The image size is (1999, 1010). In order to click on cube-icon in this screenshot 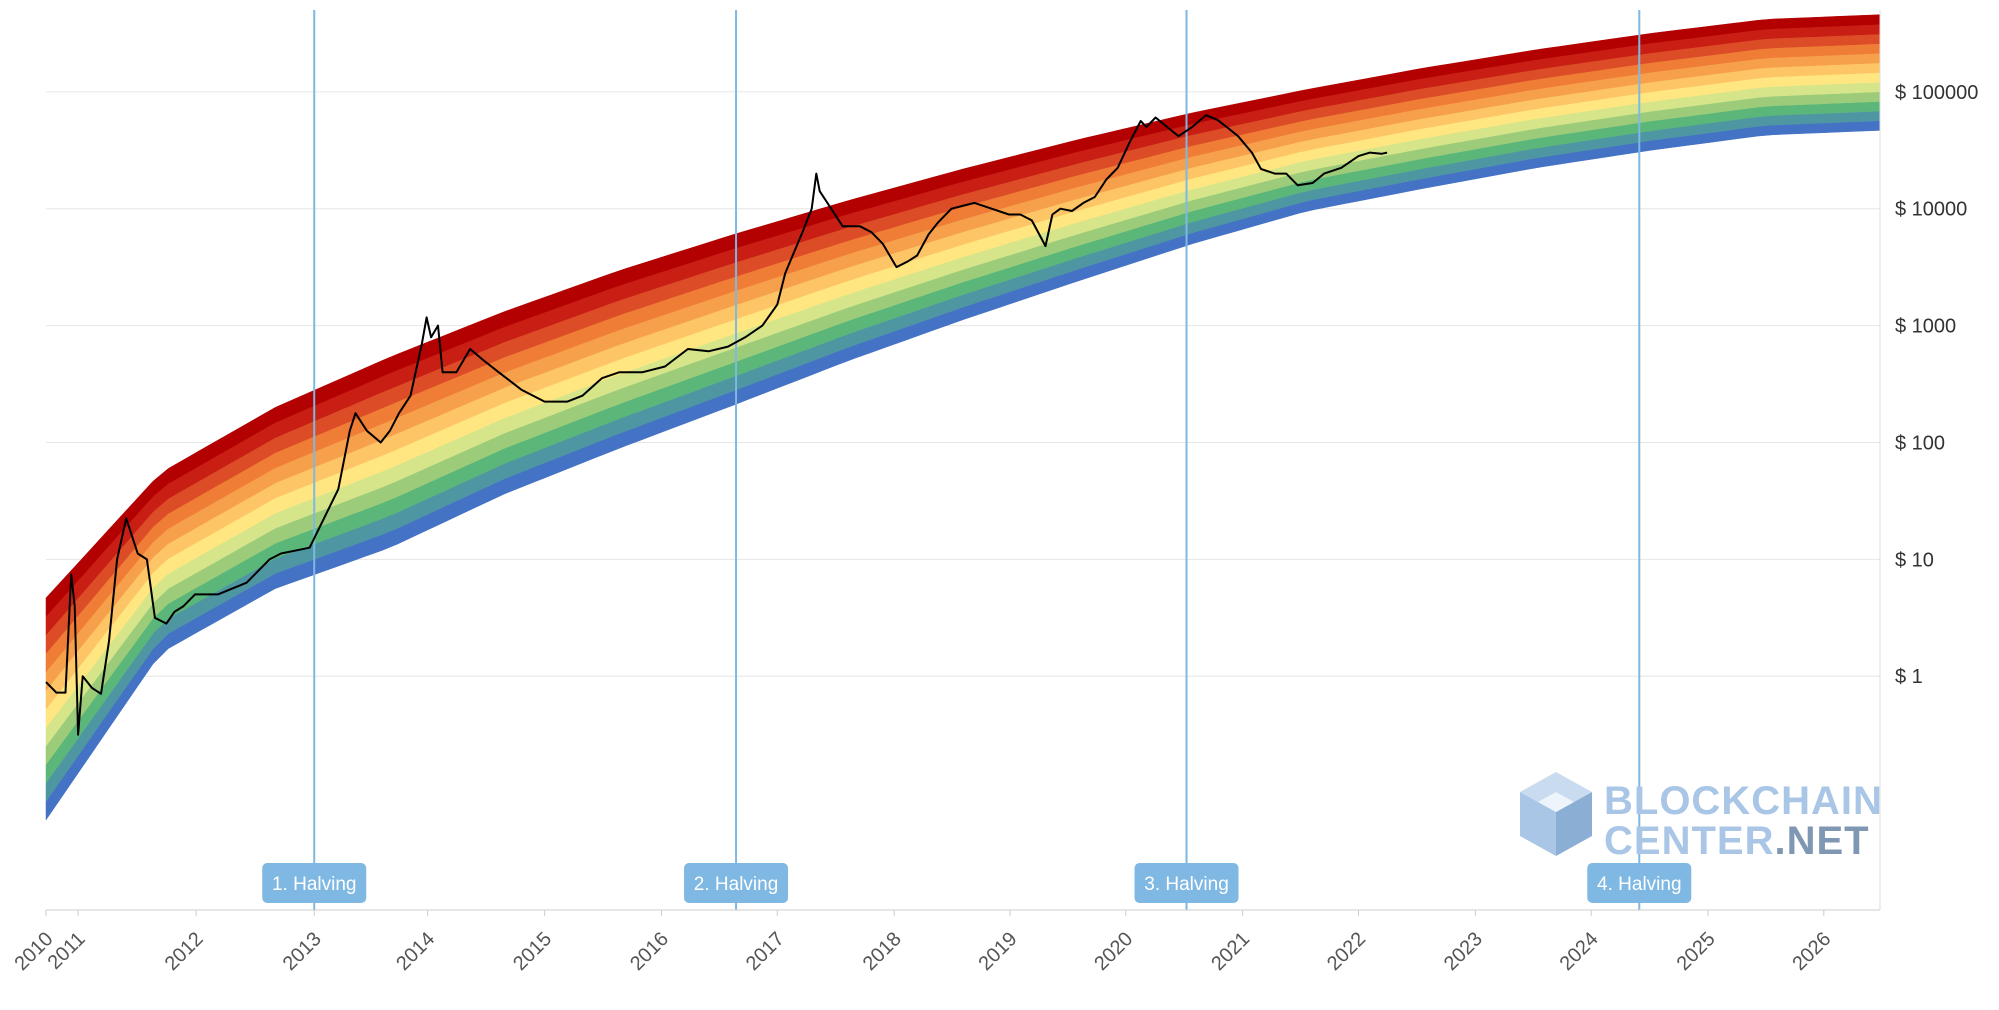, I will do `click(1556, 814)`.